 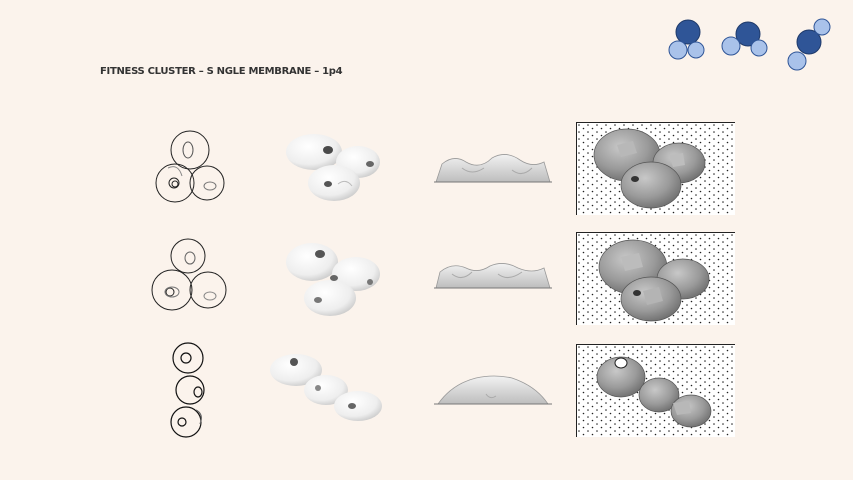 What do you see at coordinates (493, 276) in the screenshot?
I see `row2-elevation` at bounding box center [493, 276].